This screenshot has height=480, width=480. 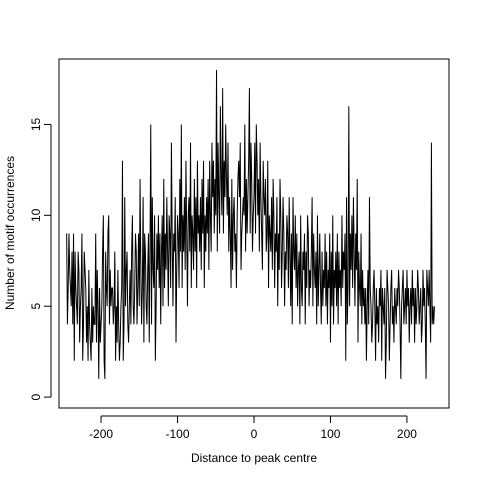 I want to click on x-tick-label: 0, so click(x=254, y=434).